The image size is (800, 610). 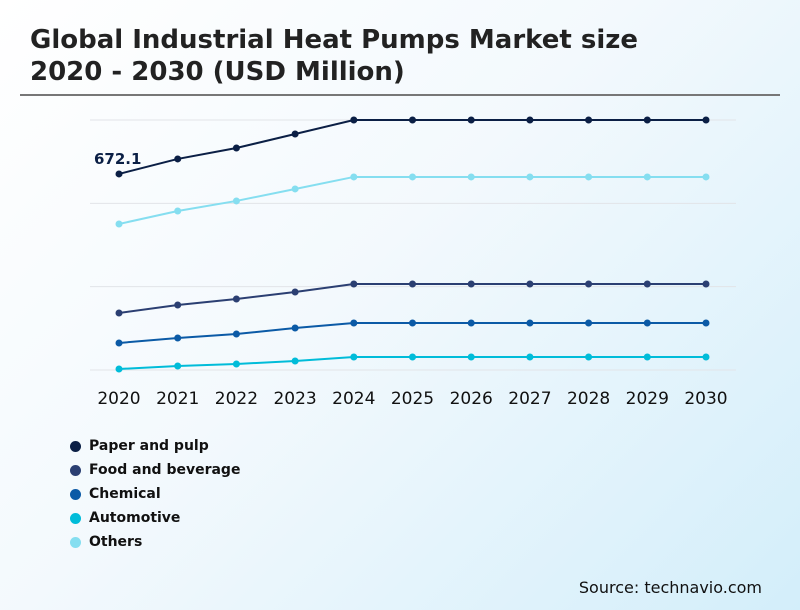 What do you see at coordinates (165, 470) in the screenshot?
I see `legend-label: Food and beverage` at bounding box center [165, 470].